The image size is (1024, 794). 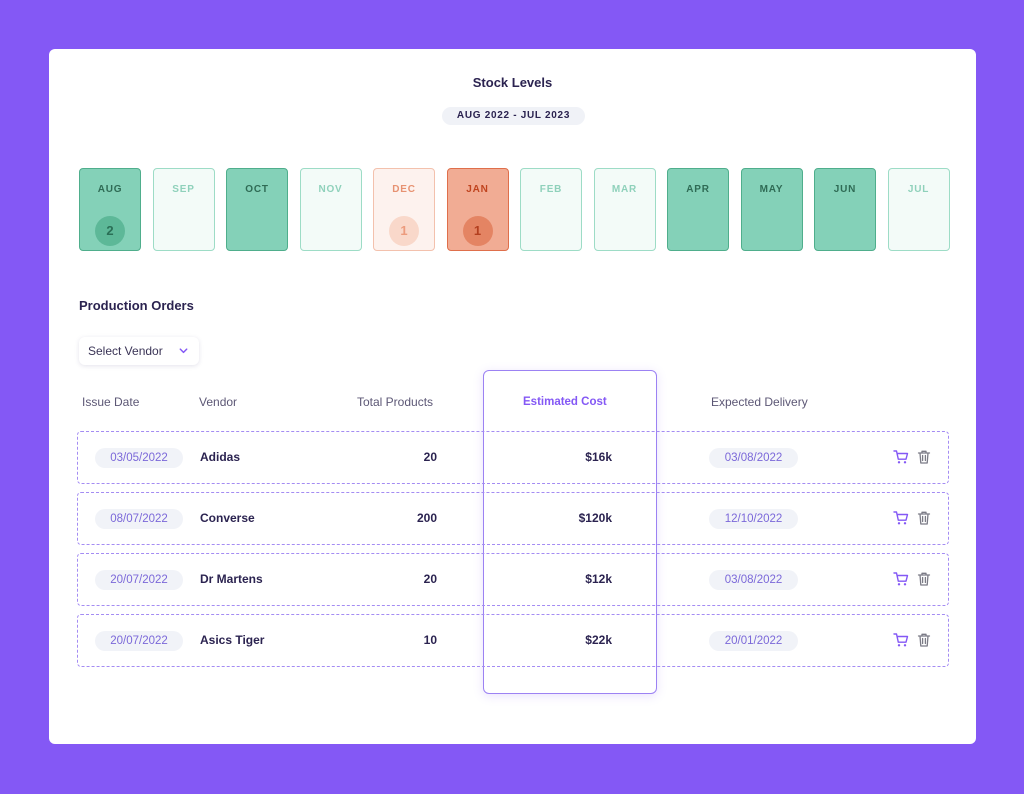 I want to click on column-header-issue-date: Issue Date, so click(x=111, y=402).